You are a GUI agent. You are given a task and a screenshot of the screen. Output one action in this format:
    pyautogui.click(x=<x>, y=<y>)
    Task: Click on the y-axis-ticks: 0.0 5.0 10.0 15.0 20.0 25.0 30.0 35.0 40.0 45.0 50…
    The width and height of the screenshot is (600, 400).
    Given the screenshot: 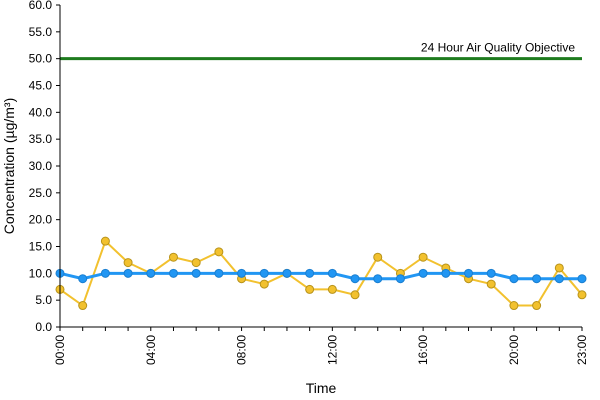 What is the action you would take?
    pyautogui.click(x=44, y=167)
    